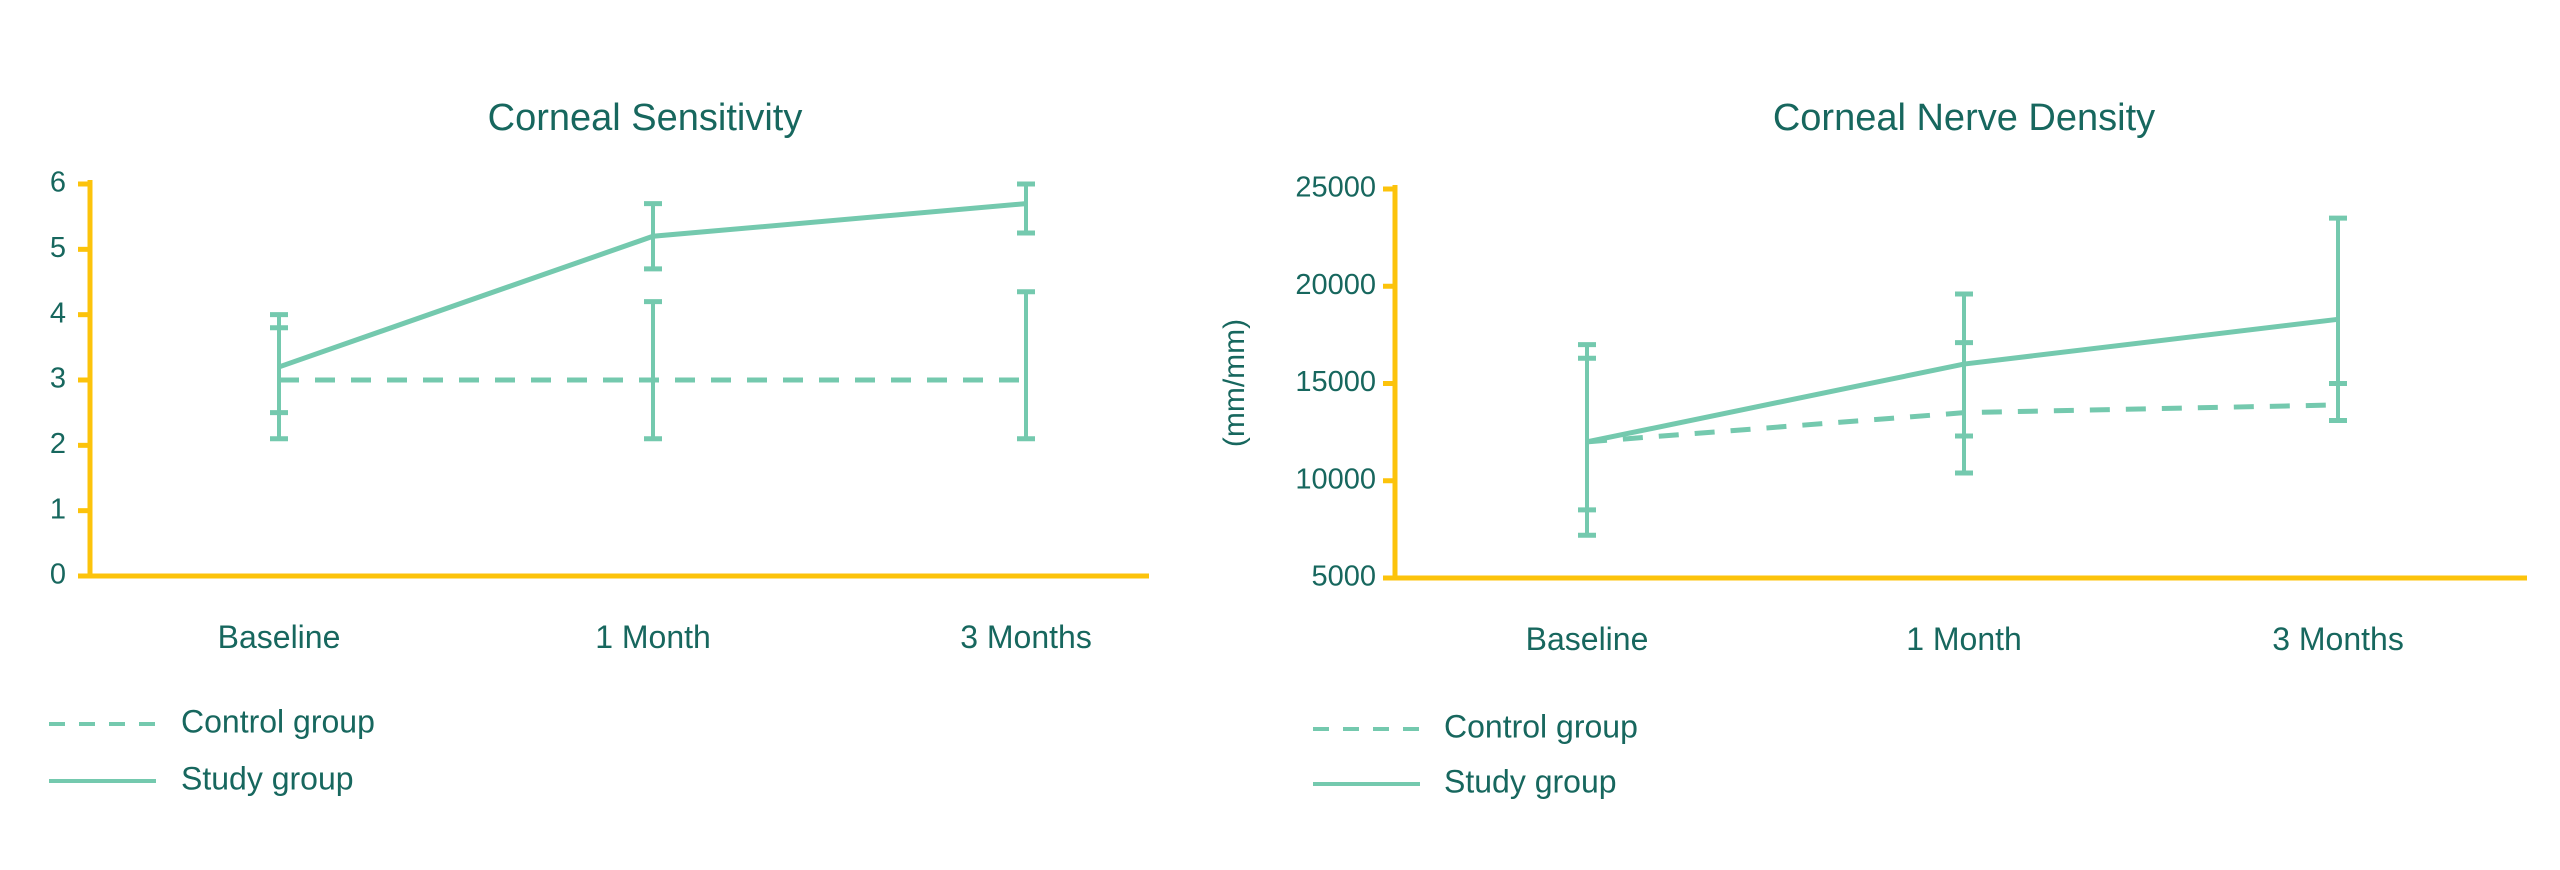 The image size is (2560, 870). What do you see at coordinates (58, 248) in the screenshot?
I see `y-tick-label: 5` at bounding box center [58, 248].